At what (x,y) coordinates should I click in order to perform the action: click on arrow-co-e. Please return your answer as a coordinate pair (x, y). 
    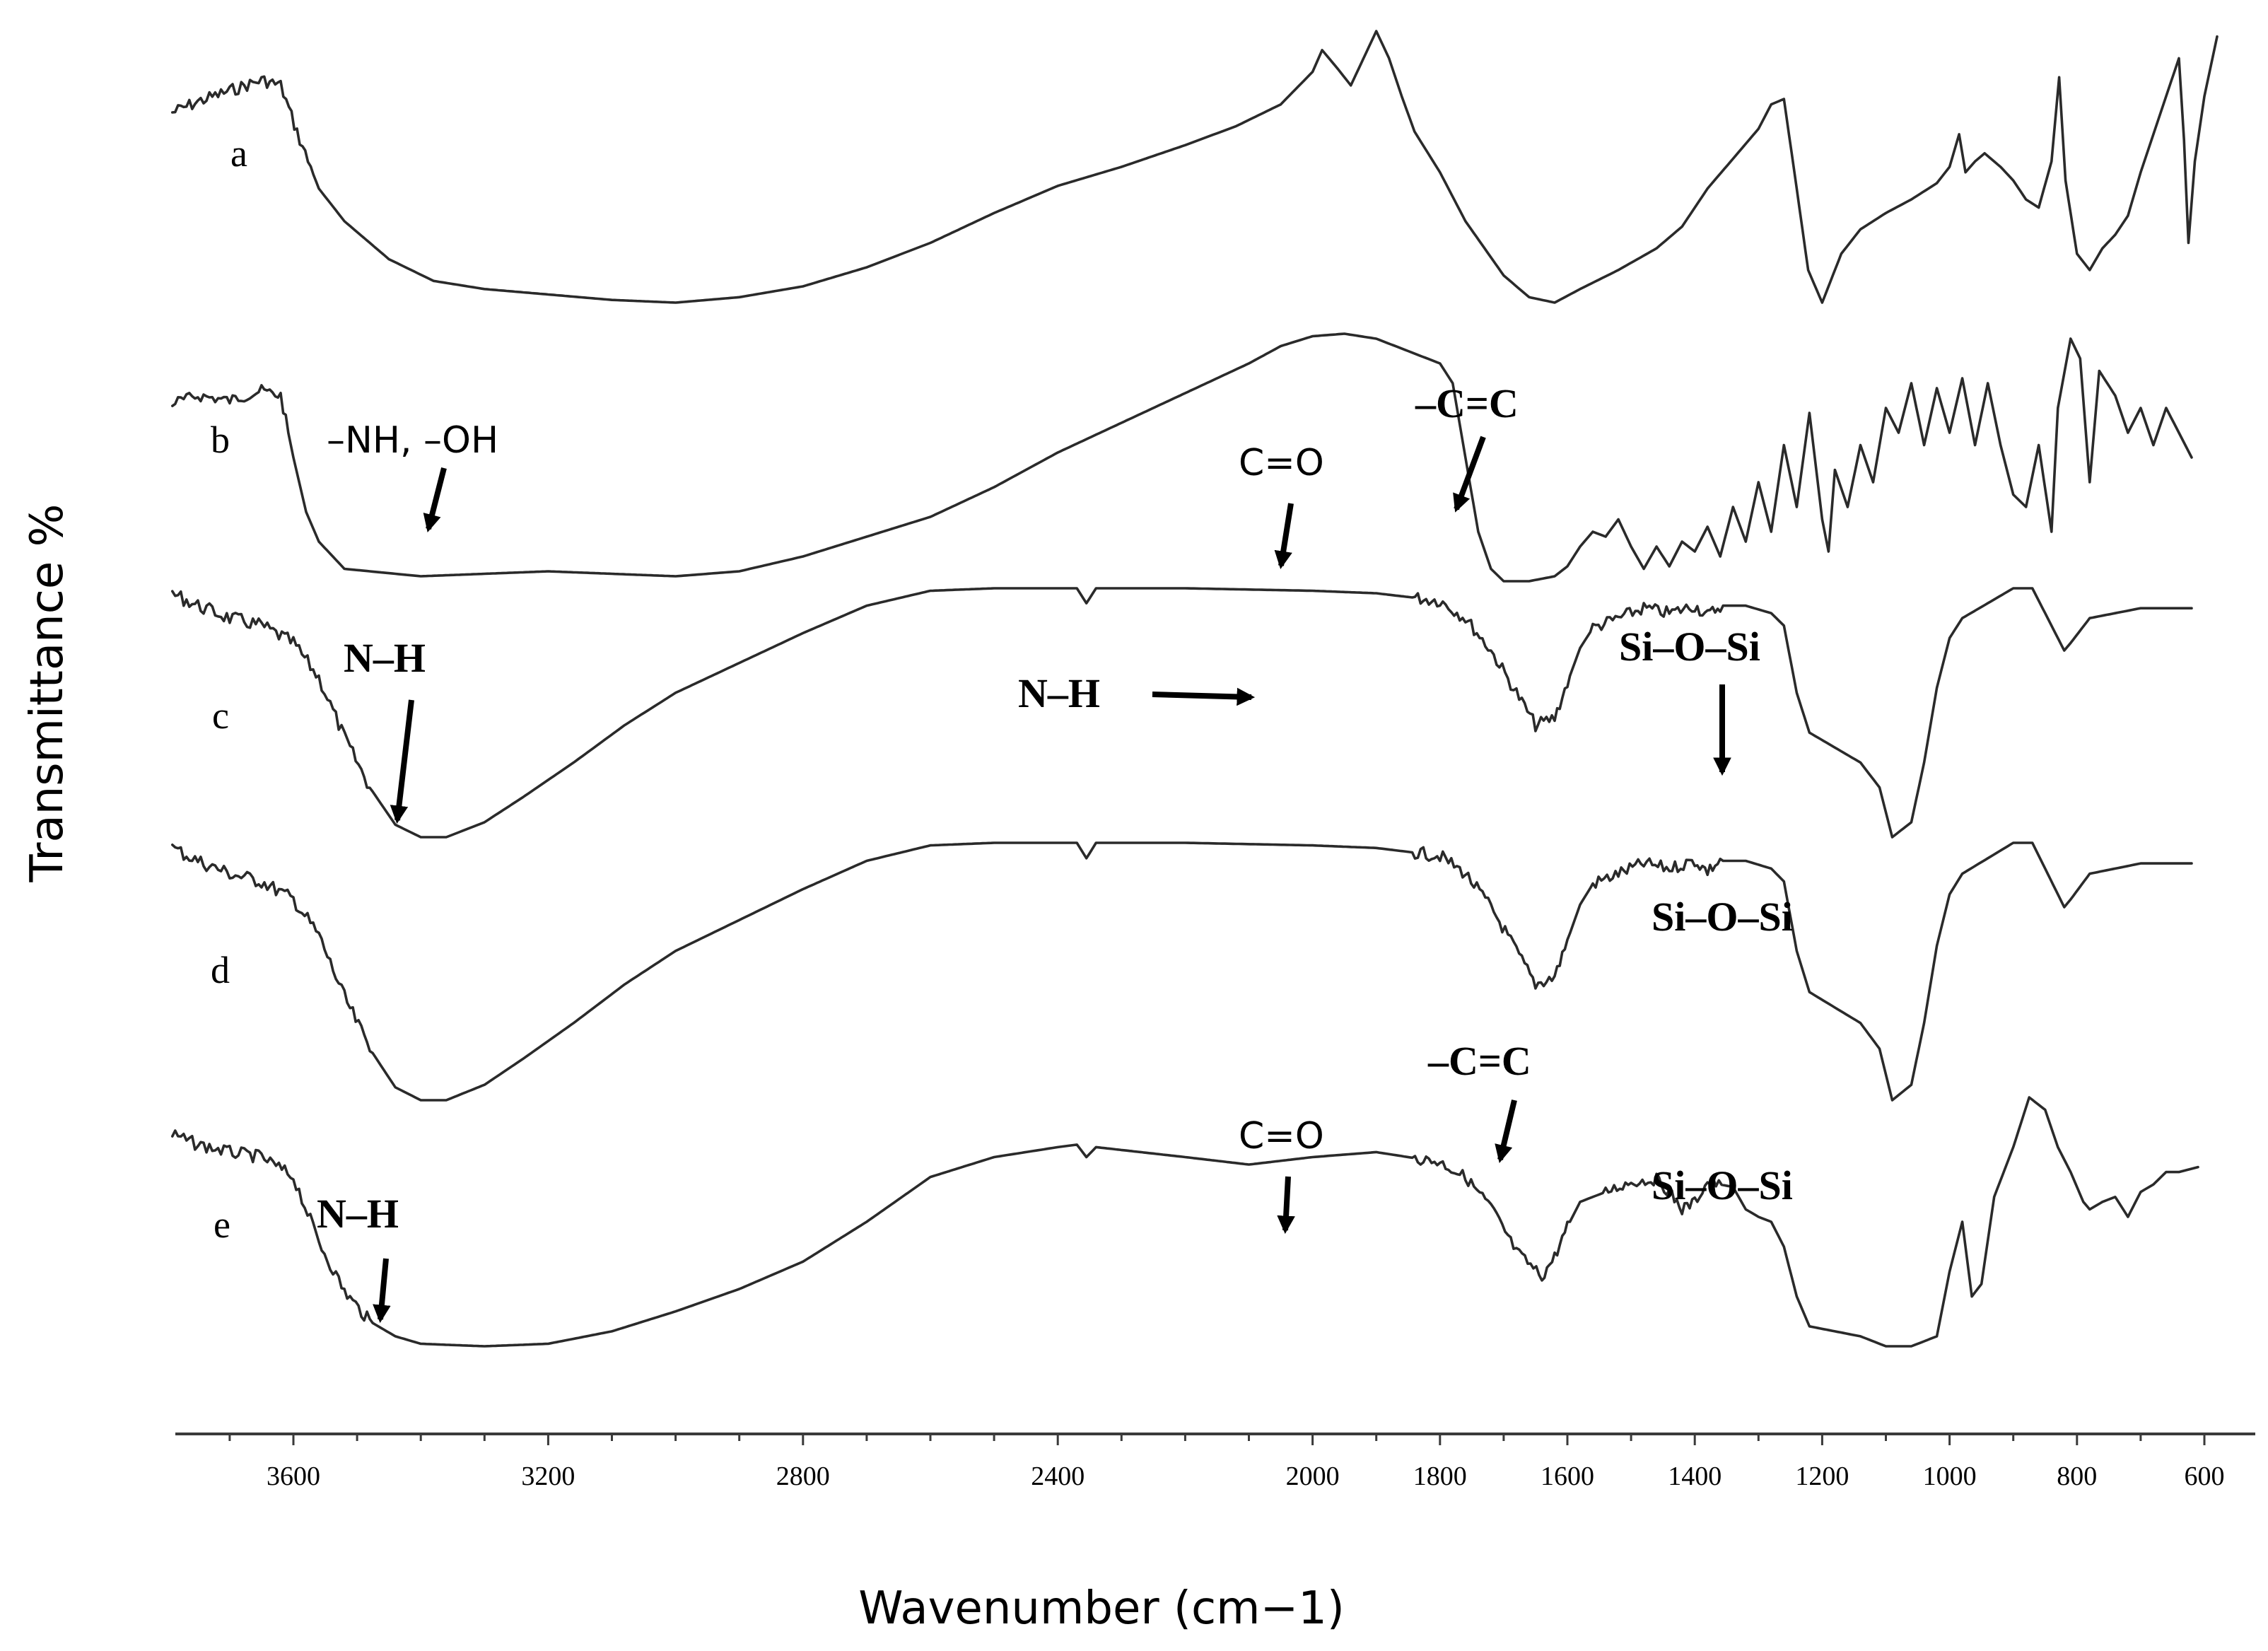
    Looking at the image, I should click on (1286, 1205).